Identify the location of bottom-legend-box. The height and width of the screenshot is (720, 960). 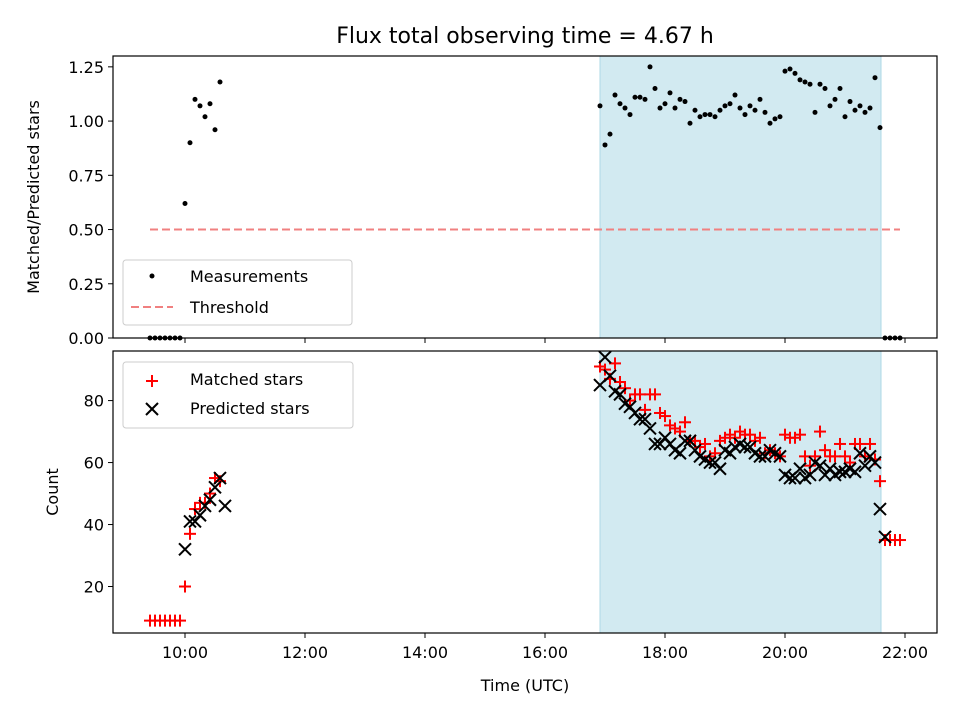
(238, 395).